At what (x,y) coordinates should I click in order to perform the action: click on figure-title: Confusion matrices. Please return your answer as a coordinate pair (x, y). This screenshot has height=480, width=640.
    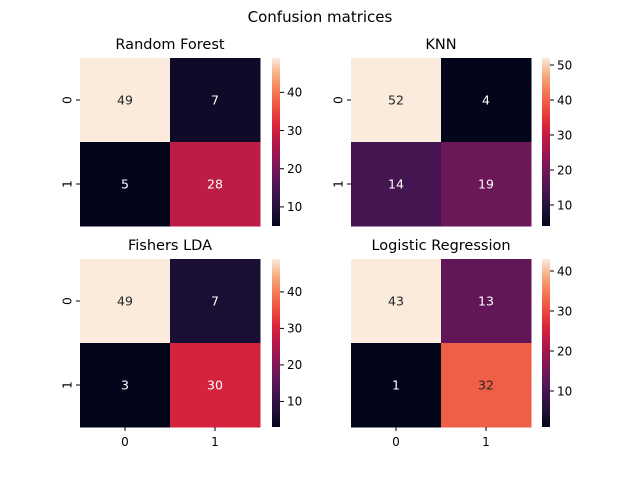
    Looking at the image, I should click on (320, 17).